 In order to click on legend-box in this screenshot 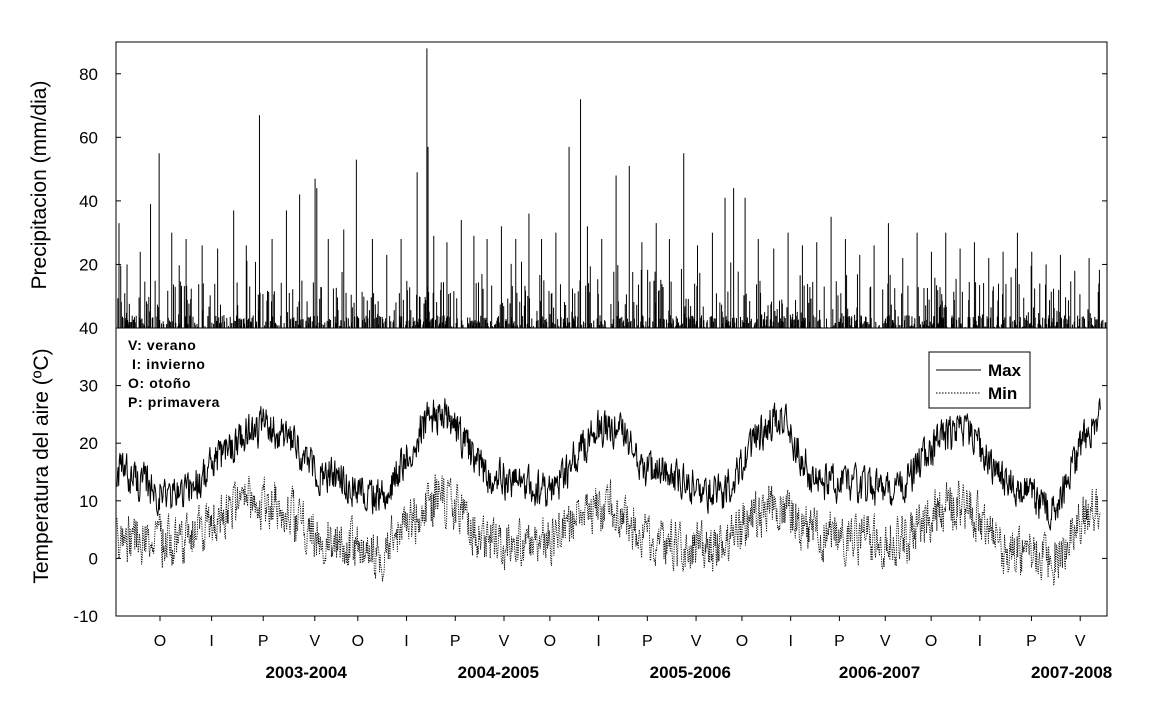, I will do `click(979, 380)`.